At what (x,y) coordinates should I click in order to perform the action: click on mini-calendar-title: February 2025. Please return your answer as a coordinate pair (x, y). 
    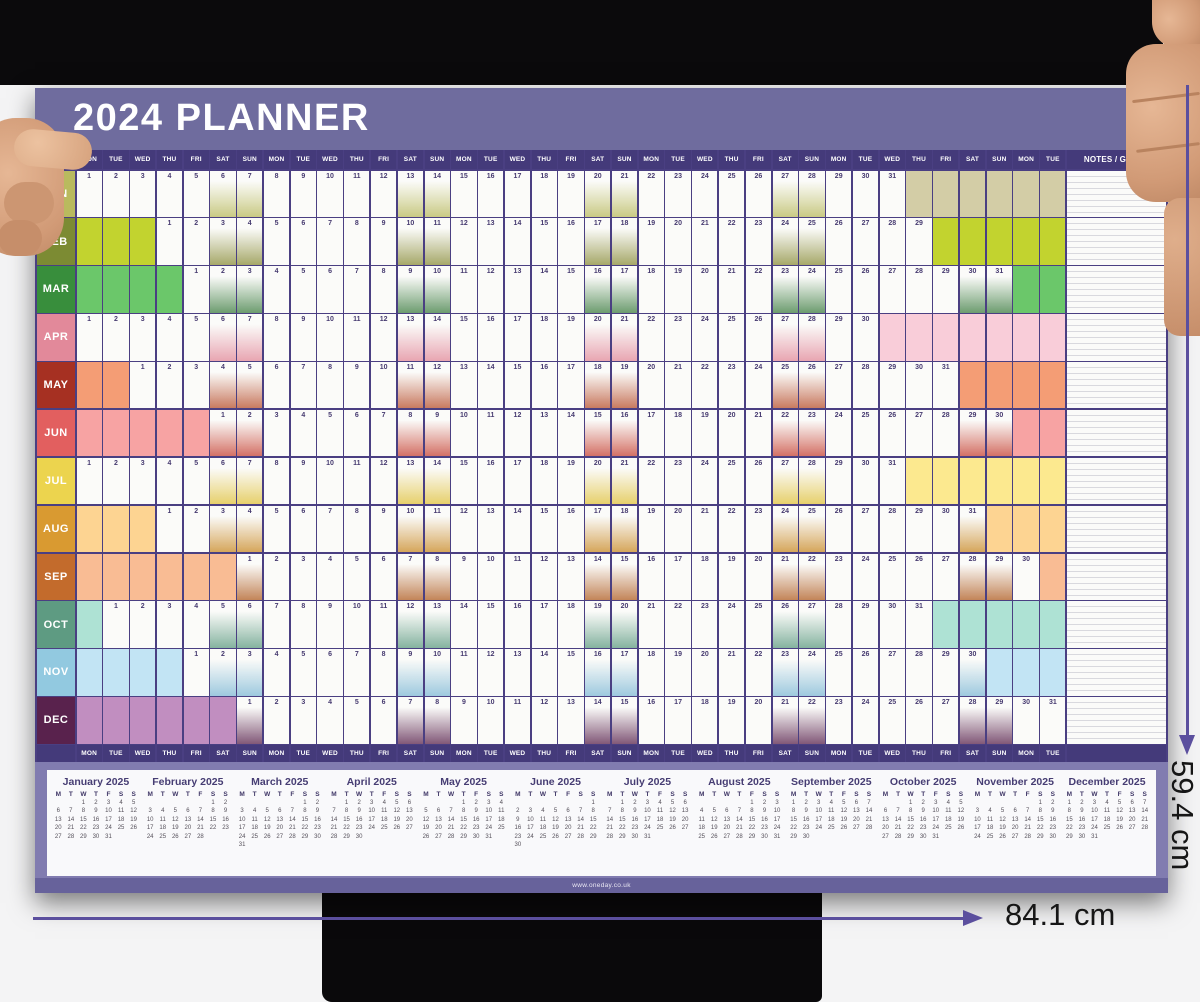
    Looking at the image, I should click on (188, 782).